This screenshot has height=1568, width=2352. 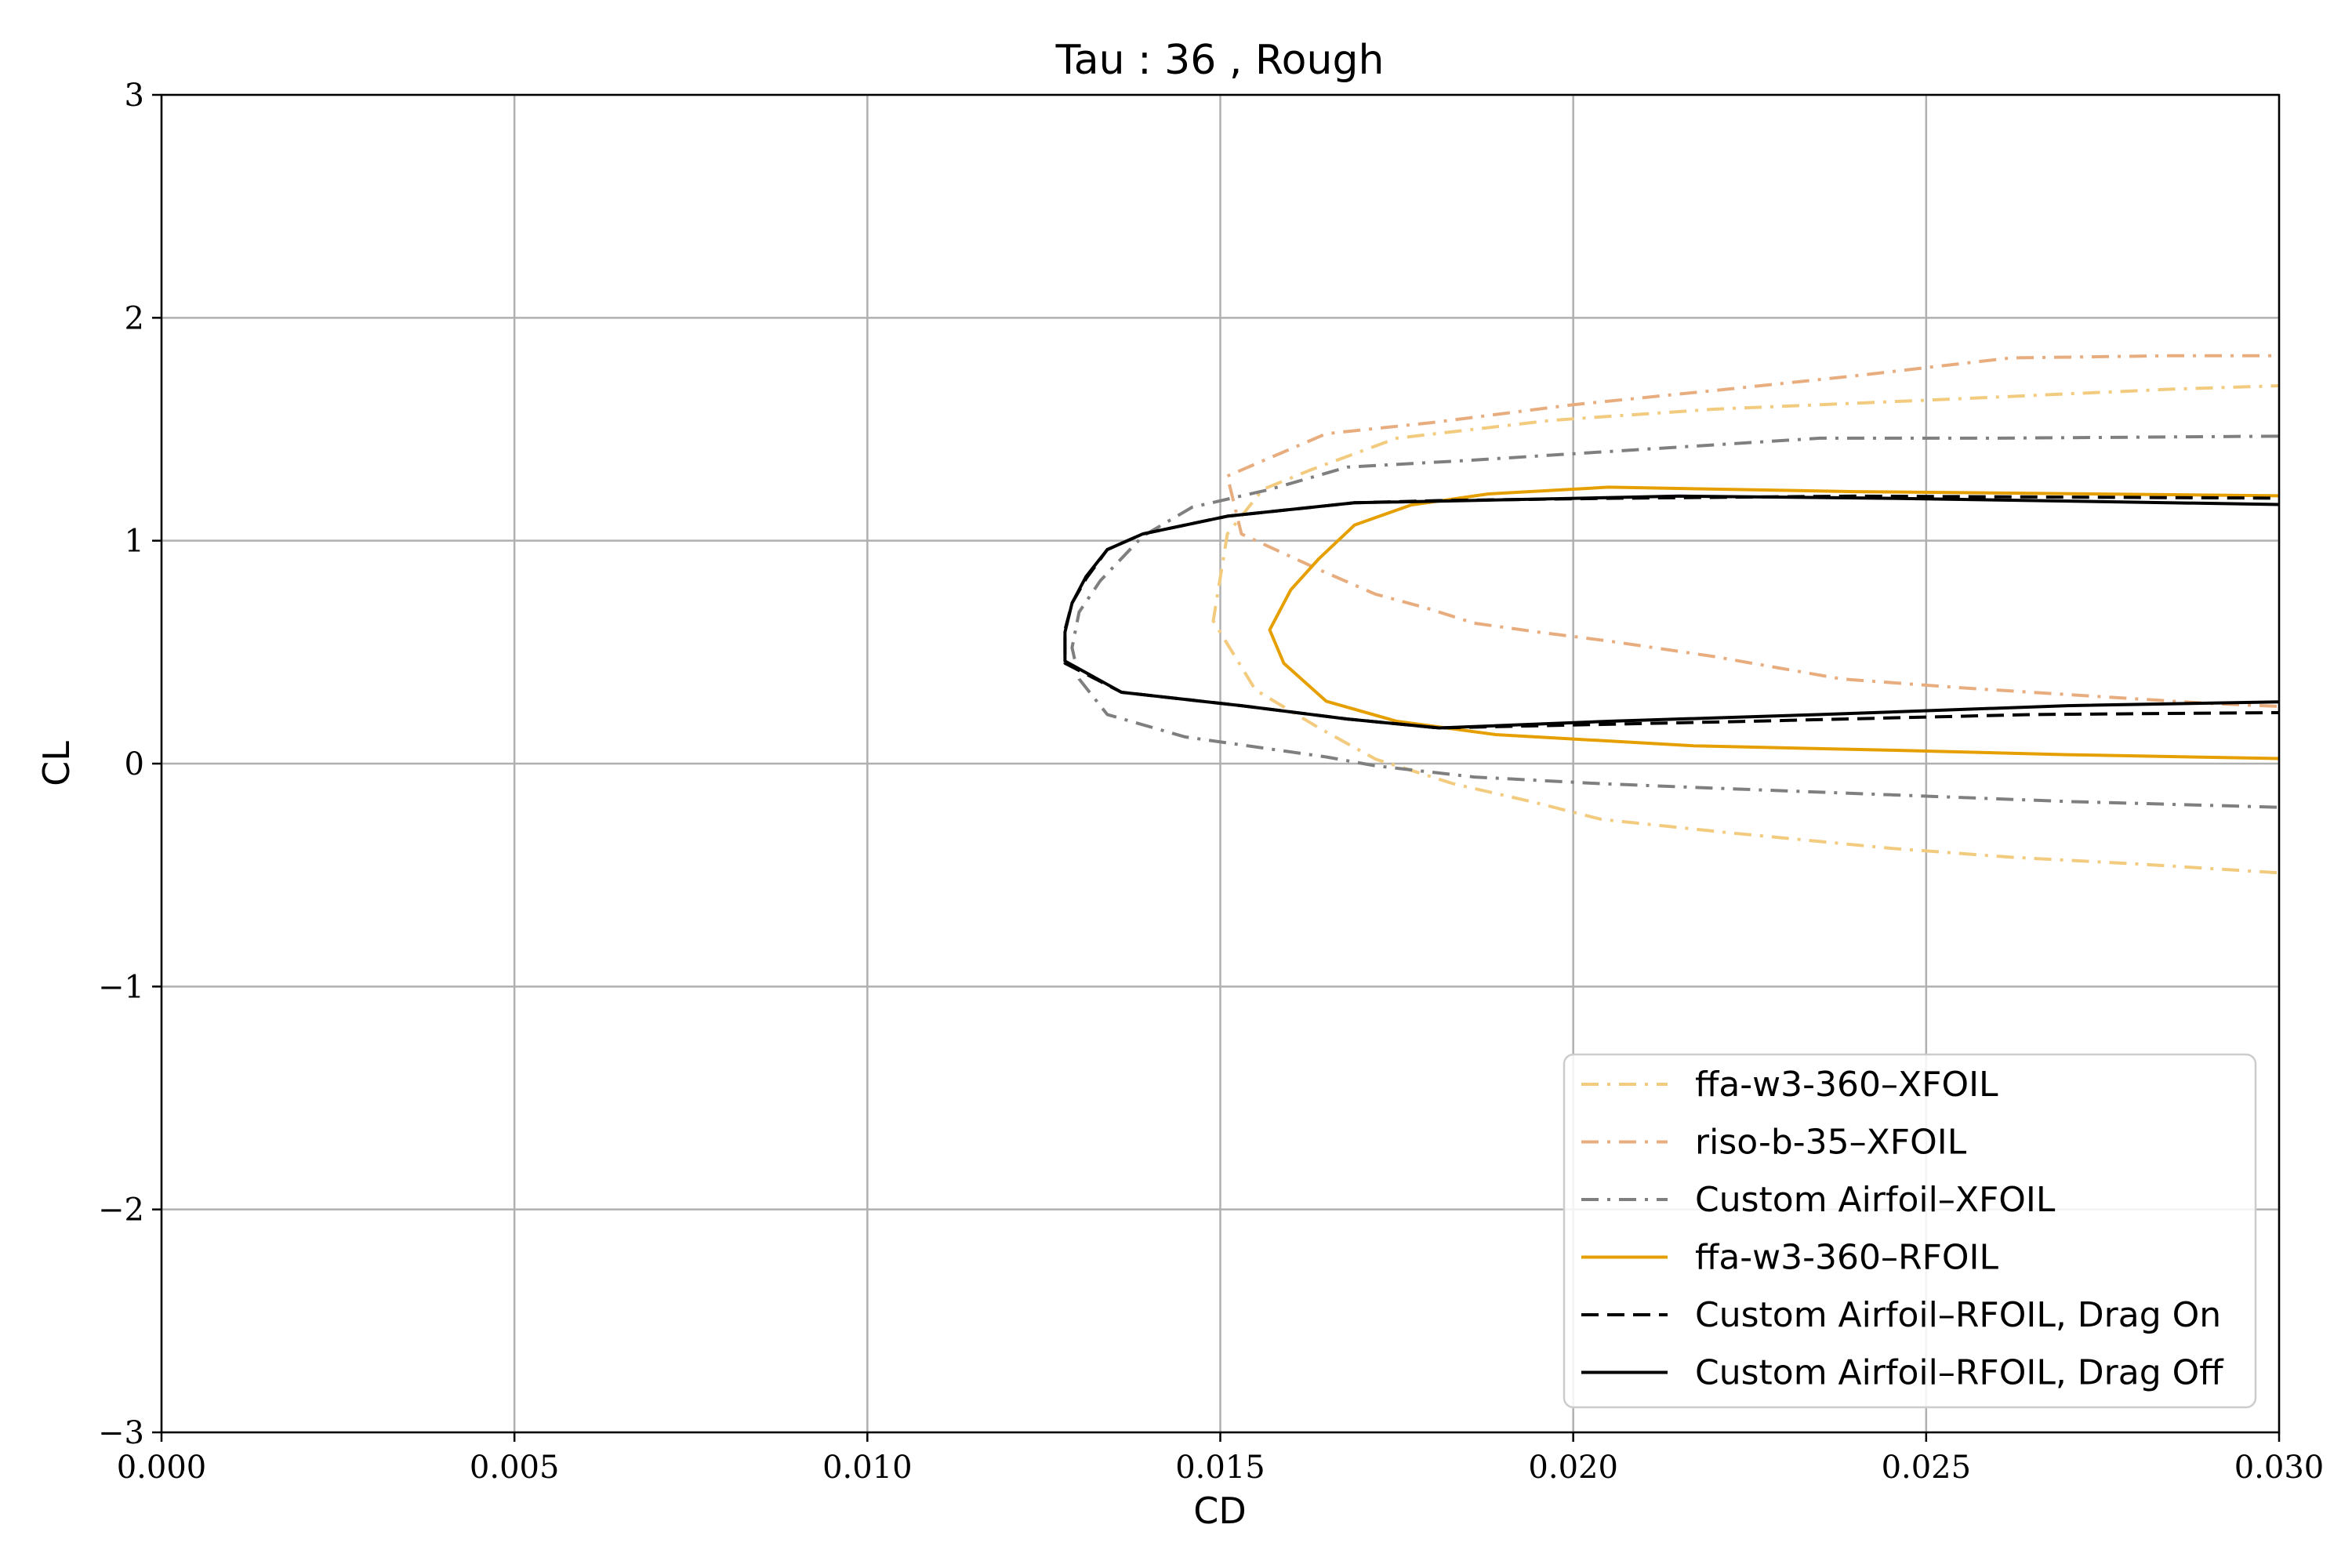 I want to click on legend-box, so click(x=1910, y=1231).